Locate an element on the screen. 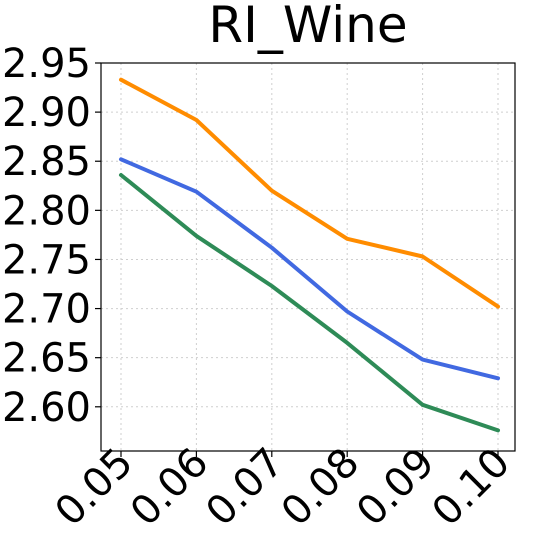 The width and height of the screenshot is (548, 548). x-tick-label: 0.07 is located at coordinates (245, 488).